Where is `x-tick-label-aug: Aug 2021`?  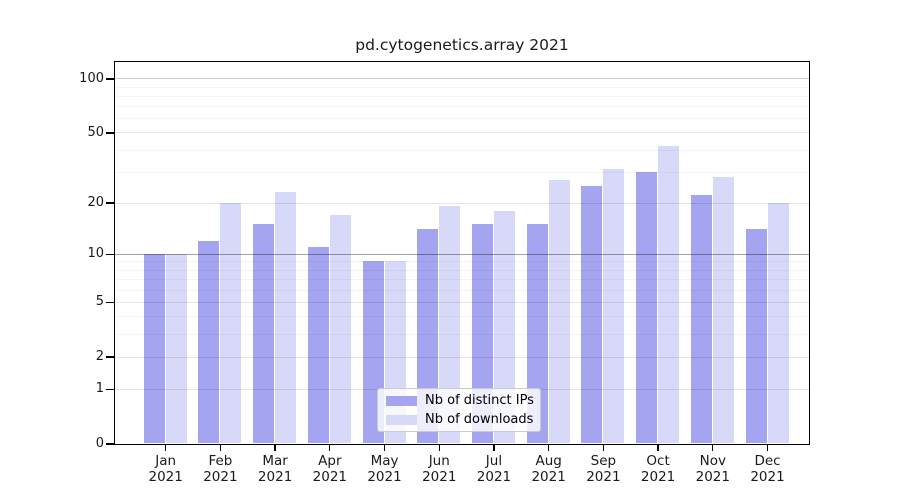 x-tick-label-aug: Aug 2021 is located at coordinates (548, 469).